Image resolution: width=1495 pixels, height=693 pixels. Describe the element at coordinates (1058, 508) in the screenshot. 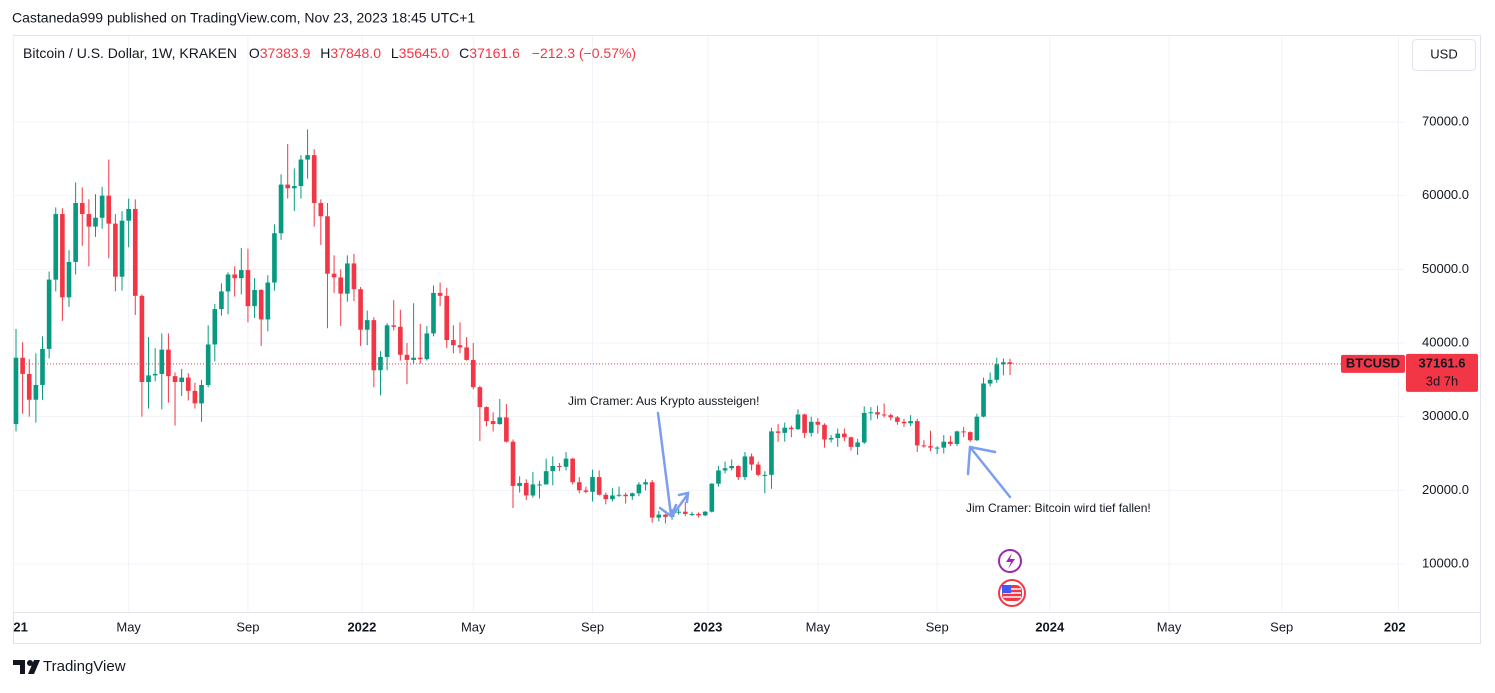

I see `annotation: Jim Cramer: Bitcoin wird tief fallen!` at that location.